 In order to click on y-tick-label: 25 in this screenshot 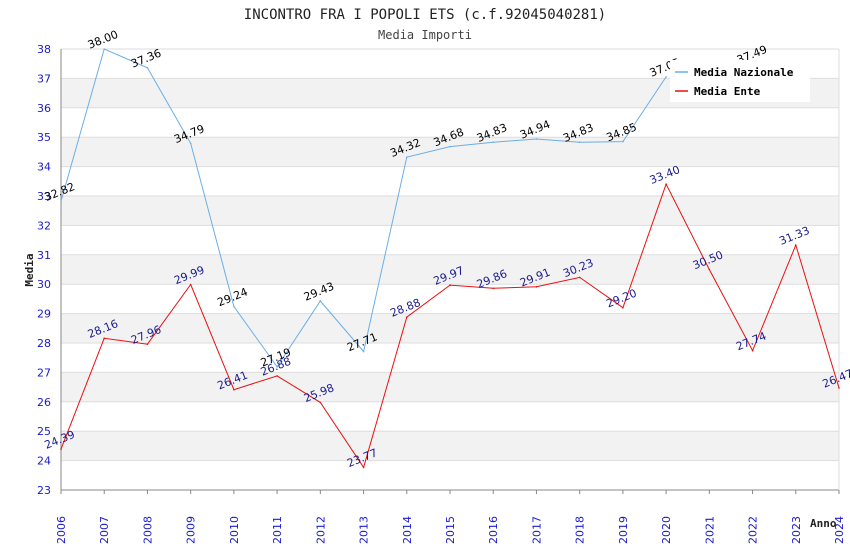, I will do `click(44, 431)`.